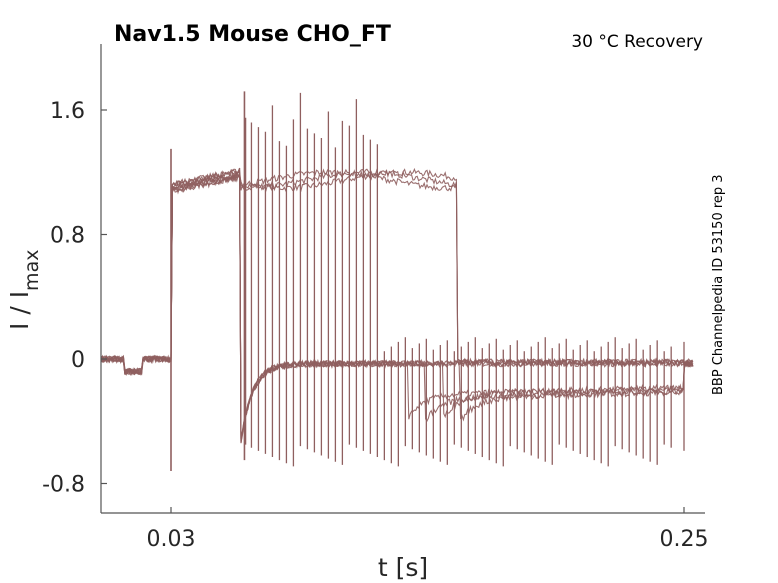  I want to click on y-tick-label: 0, so click(78, 360).